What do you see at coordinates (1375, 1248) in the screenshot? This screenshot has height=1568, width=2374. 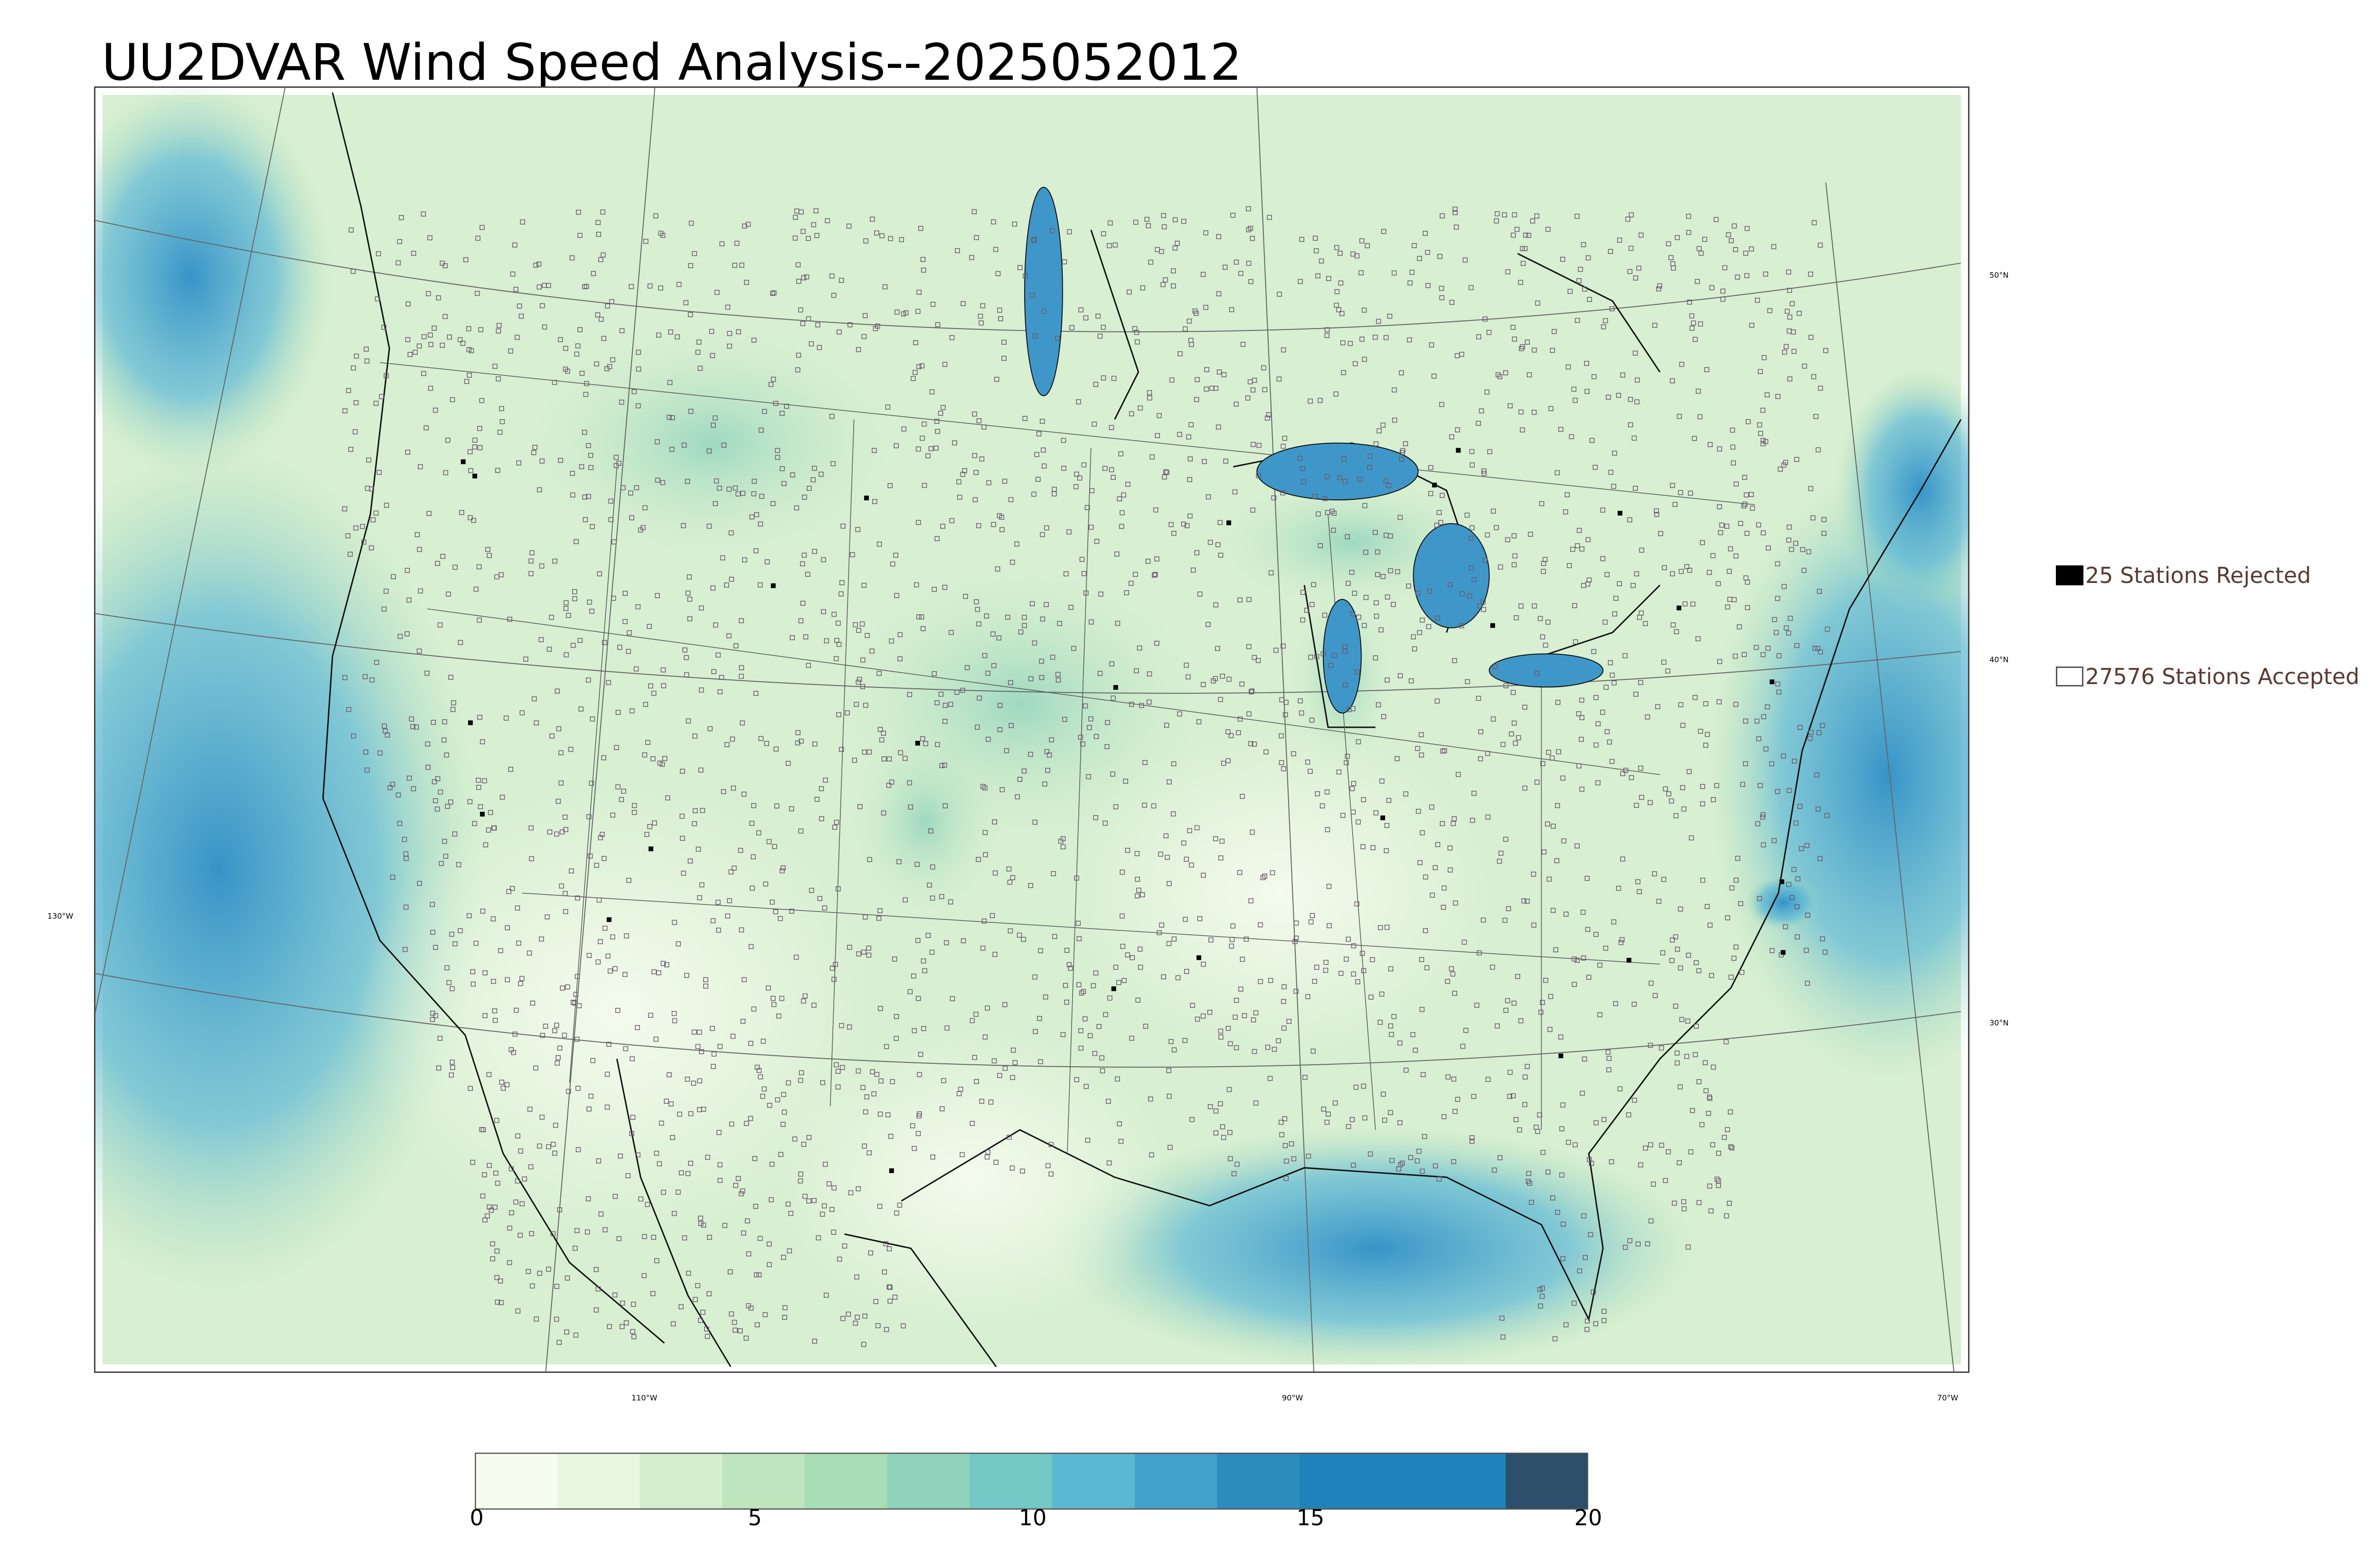 I see `gulf-wind-region` at bounding box center [1375, 1248].